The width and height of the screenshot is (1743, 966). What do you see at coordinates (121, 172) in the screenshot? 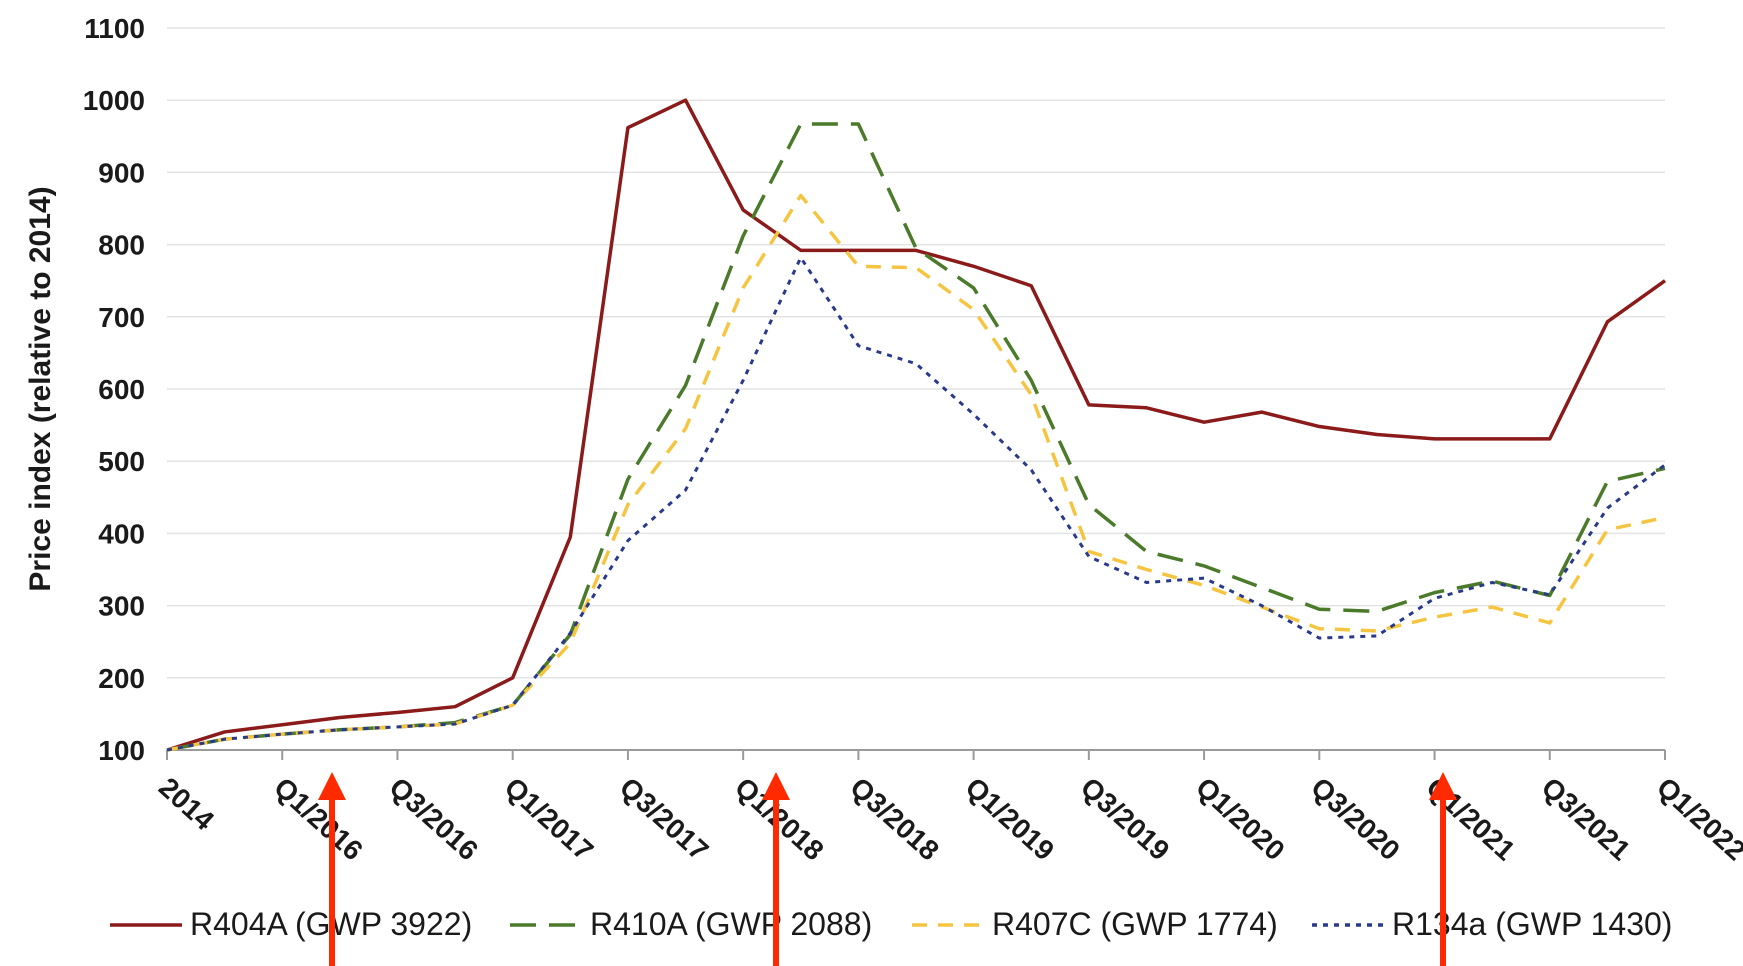
I see `y-tick-label-8: 900` at bounding box center [121, 172].